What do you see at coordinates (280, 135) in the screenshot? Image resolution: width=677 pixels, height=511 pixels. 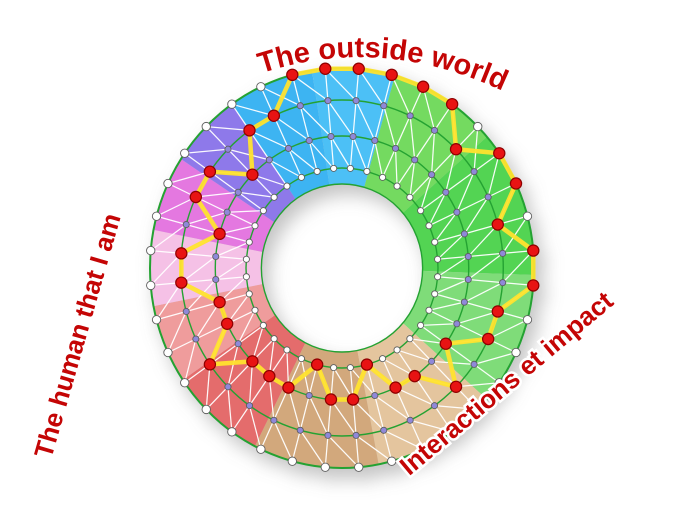 I see `sector-blue-left` at bounding box center [280, 135].